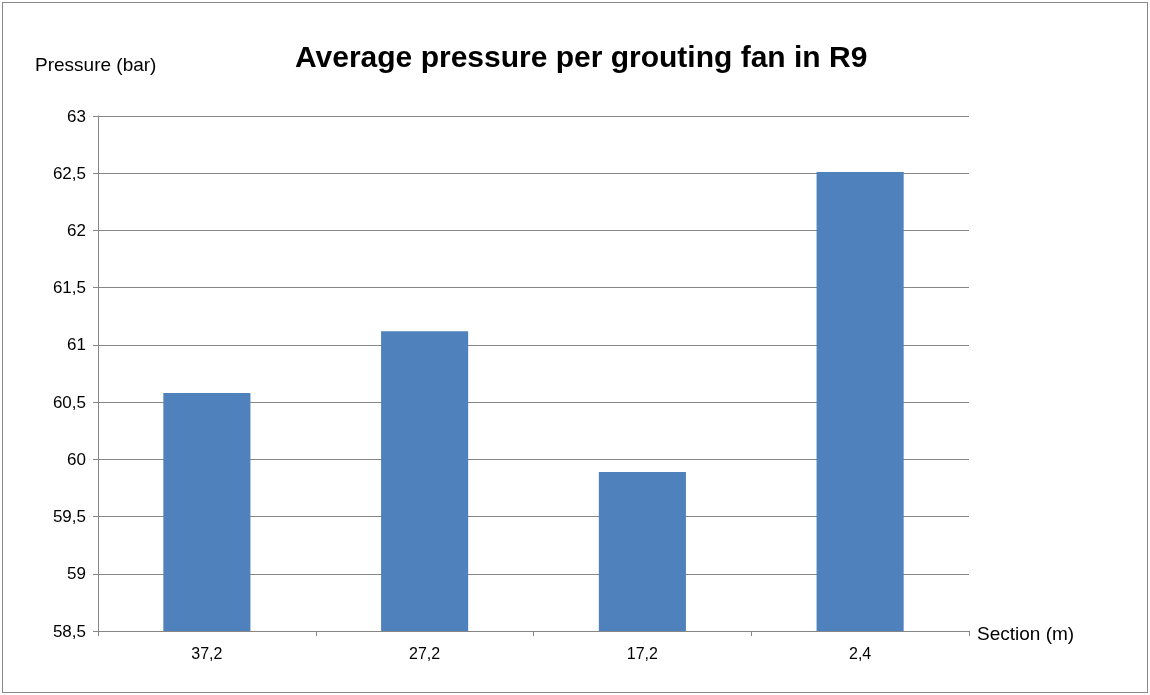 This screenshot has width=1150, height=695. Describe the element at coordinates (96, 64) in the screenshot. I see `y-axis-title: Pressure (bar)` at that location.